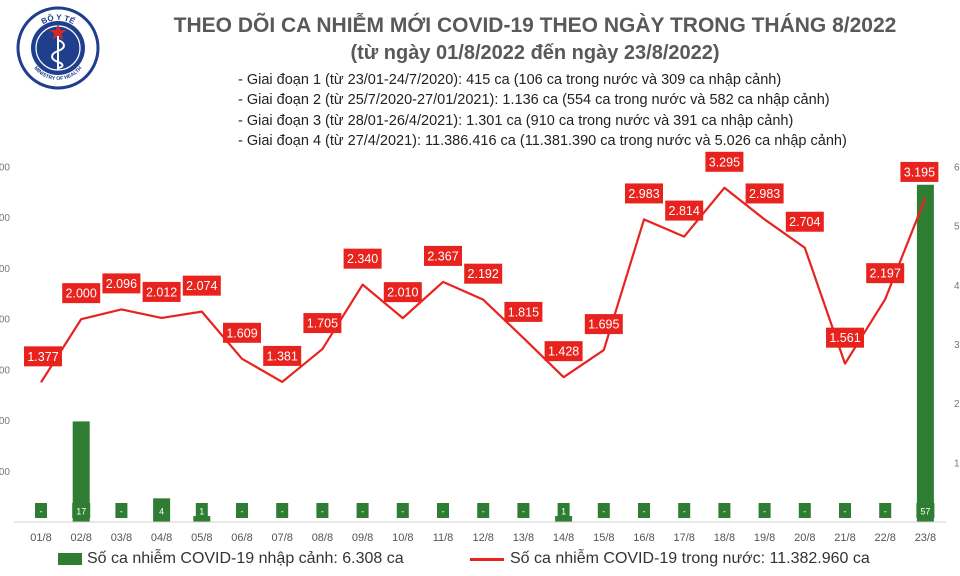 The image size is (960, 576). What do you see at coordinates (58, 48) in the screenshot?
I see `ministry-of-health-logo: BỘ Y TẾ MINISTRY OF HEALTH` at bounding box center [58, 48].